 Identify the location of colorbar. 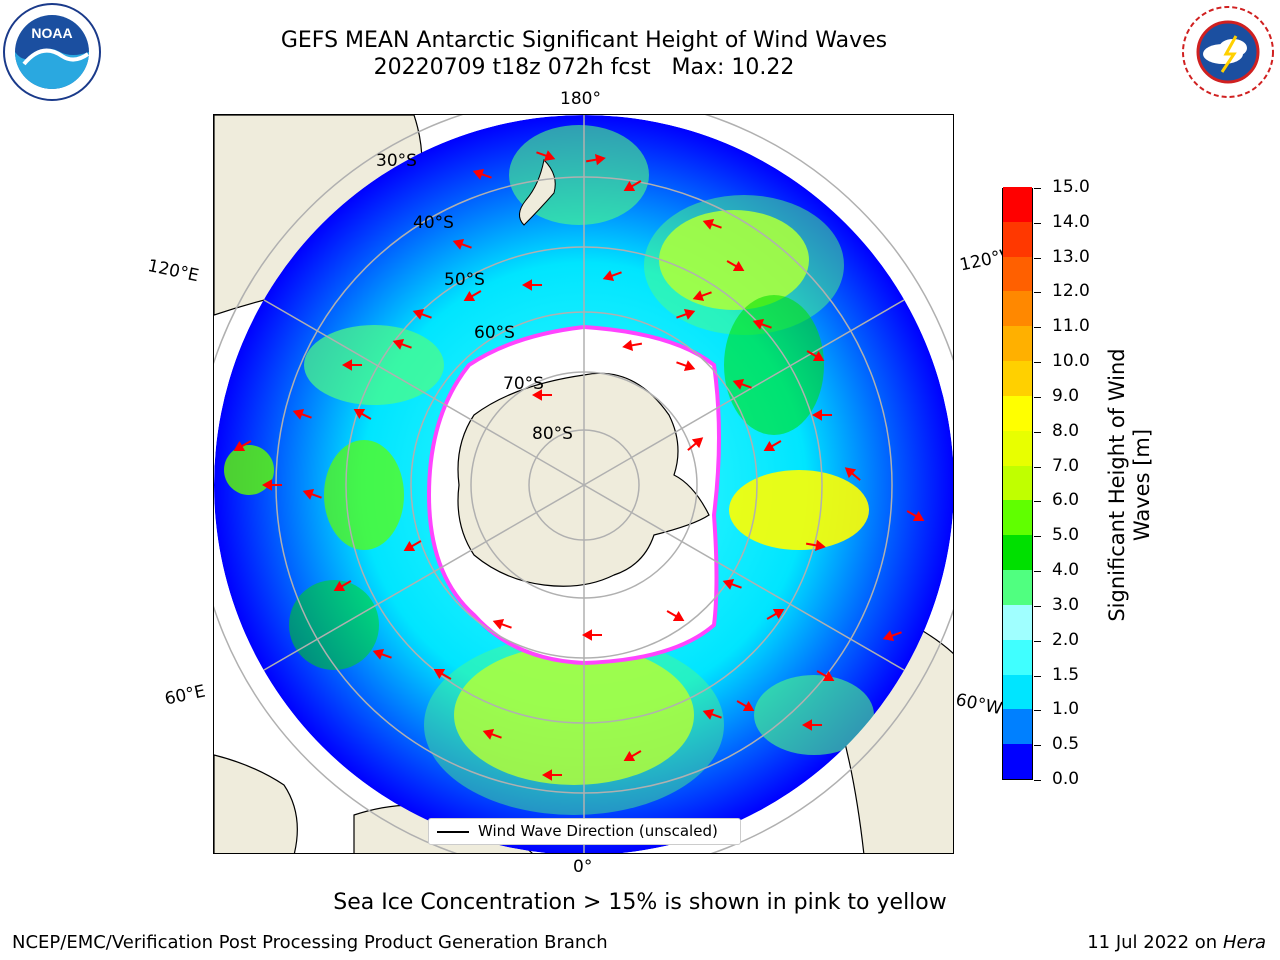
(1017, 483).